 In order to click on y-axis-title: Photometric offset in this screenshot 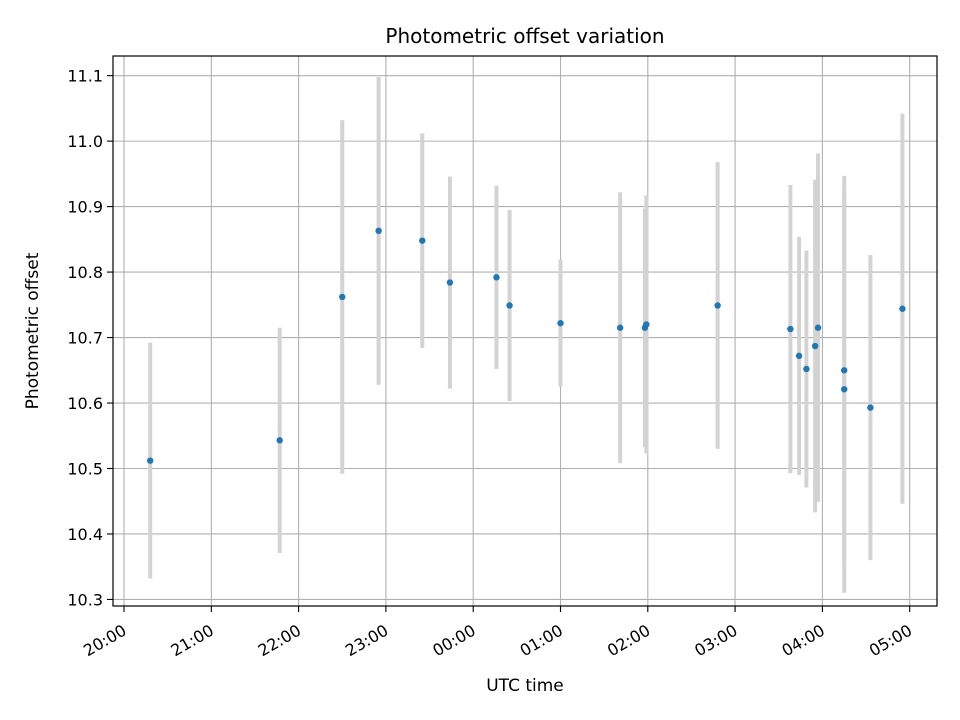, I will do `click(33, 330)`.